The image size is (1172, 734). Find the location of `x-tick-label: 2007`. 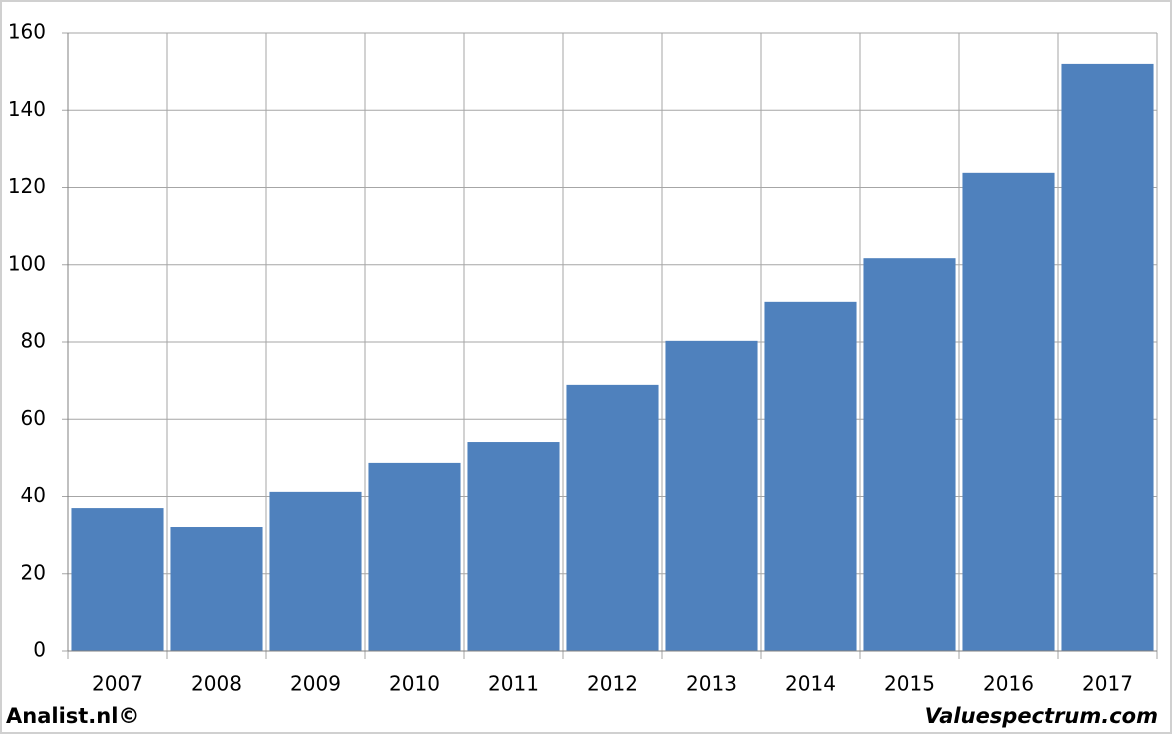

x-tick-label: 2007 is located at coordinates (117, 684).